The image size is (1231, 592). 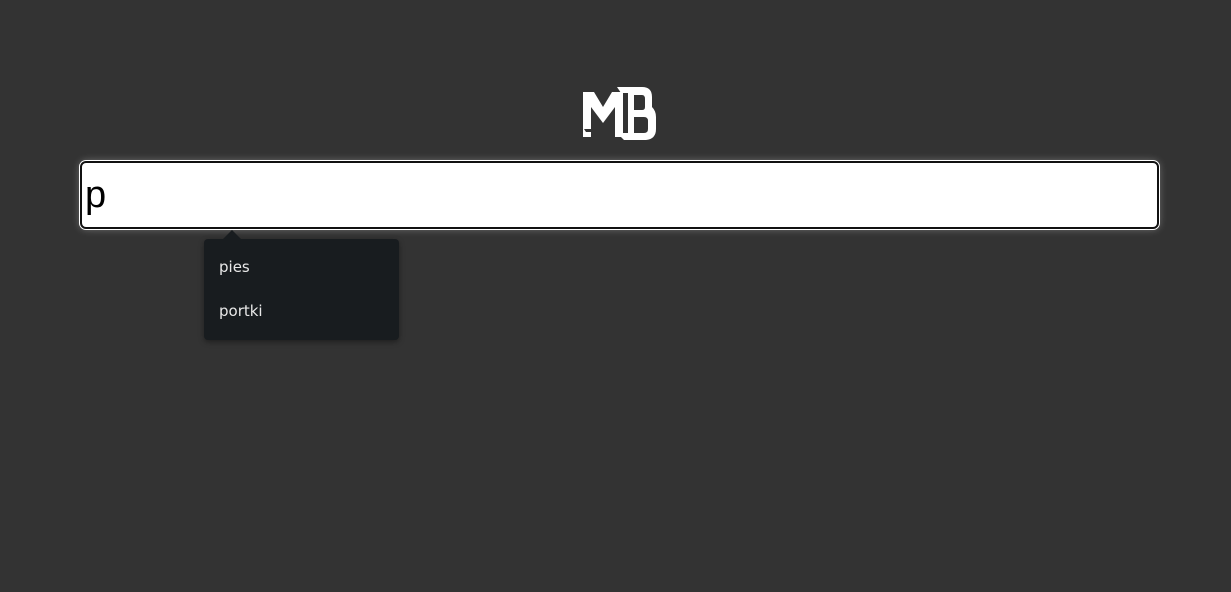 What do you see at coordinates (232, 234) in the screenshot?
I see `dropdown-pointer` at bounding box center [232, 234].